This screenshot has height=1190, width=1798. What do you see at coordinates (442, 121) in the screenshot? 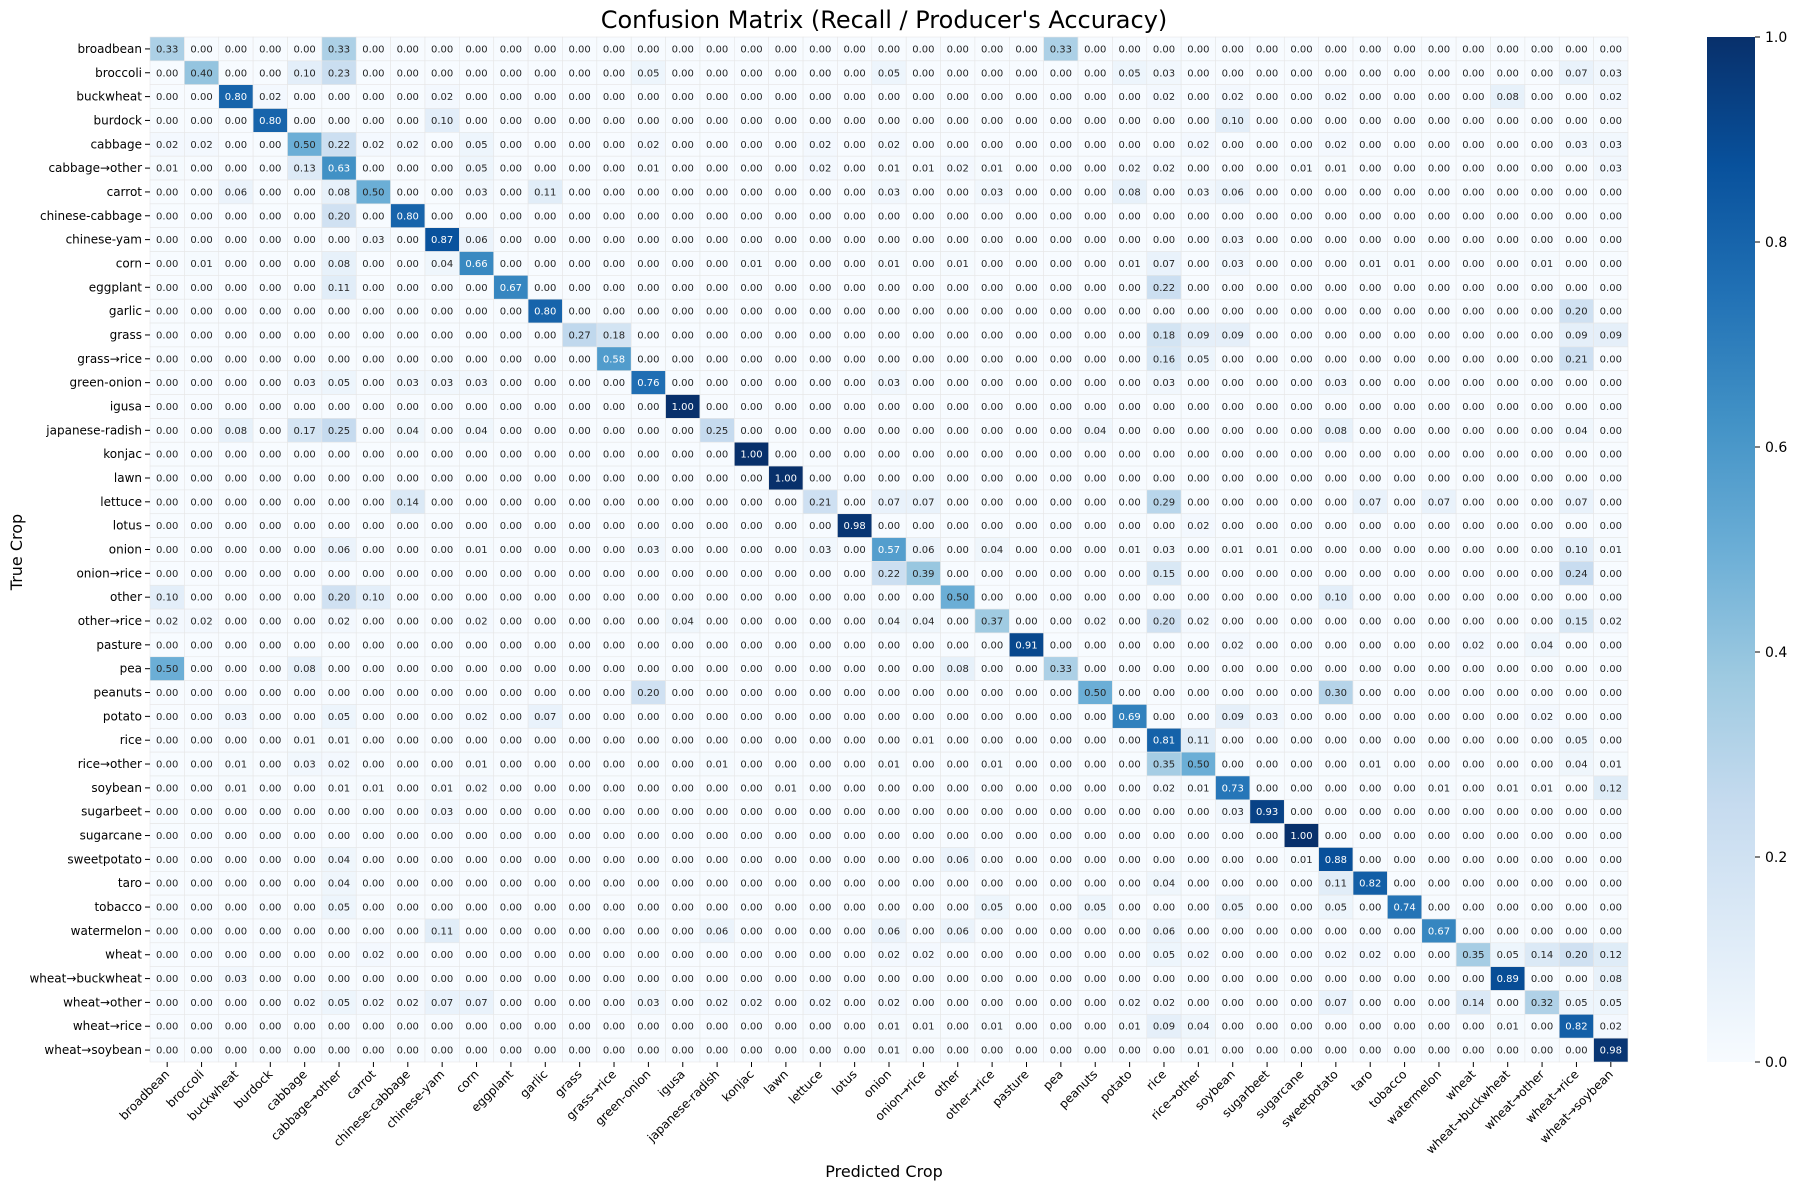
I see `cell-value-label: 0.10` at bounding box center [442, 121].